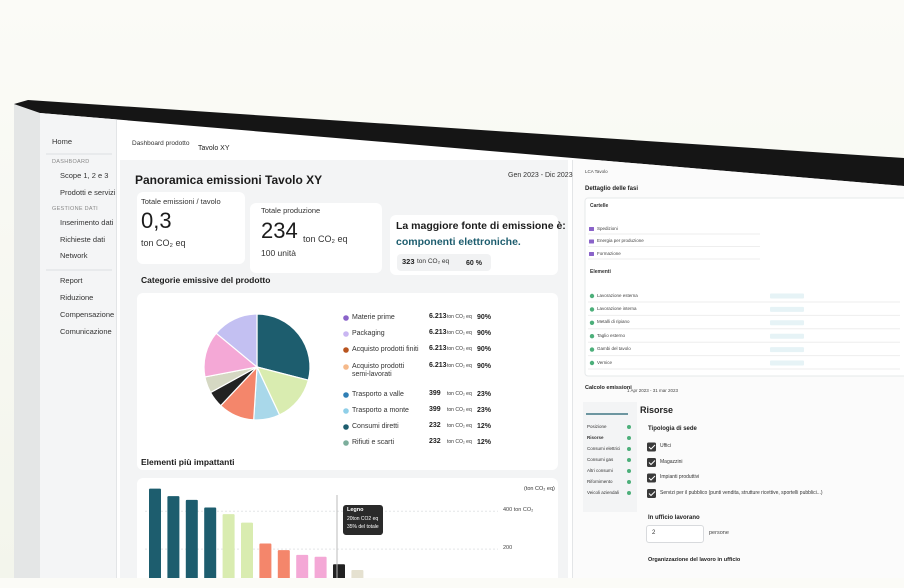 The width and height of the screenshot is (904, 588). I want to click on table-title: Elementi, so click(600, 272).